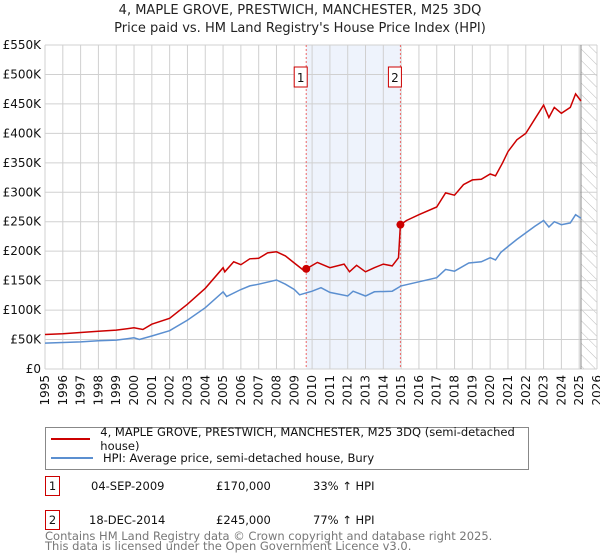 The width and height of the screenshot is (600, 560). I want to click on x-tick-label: 2007, so click(259, 390).